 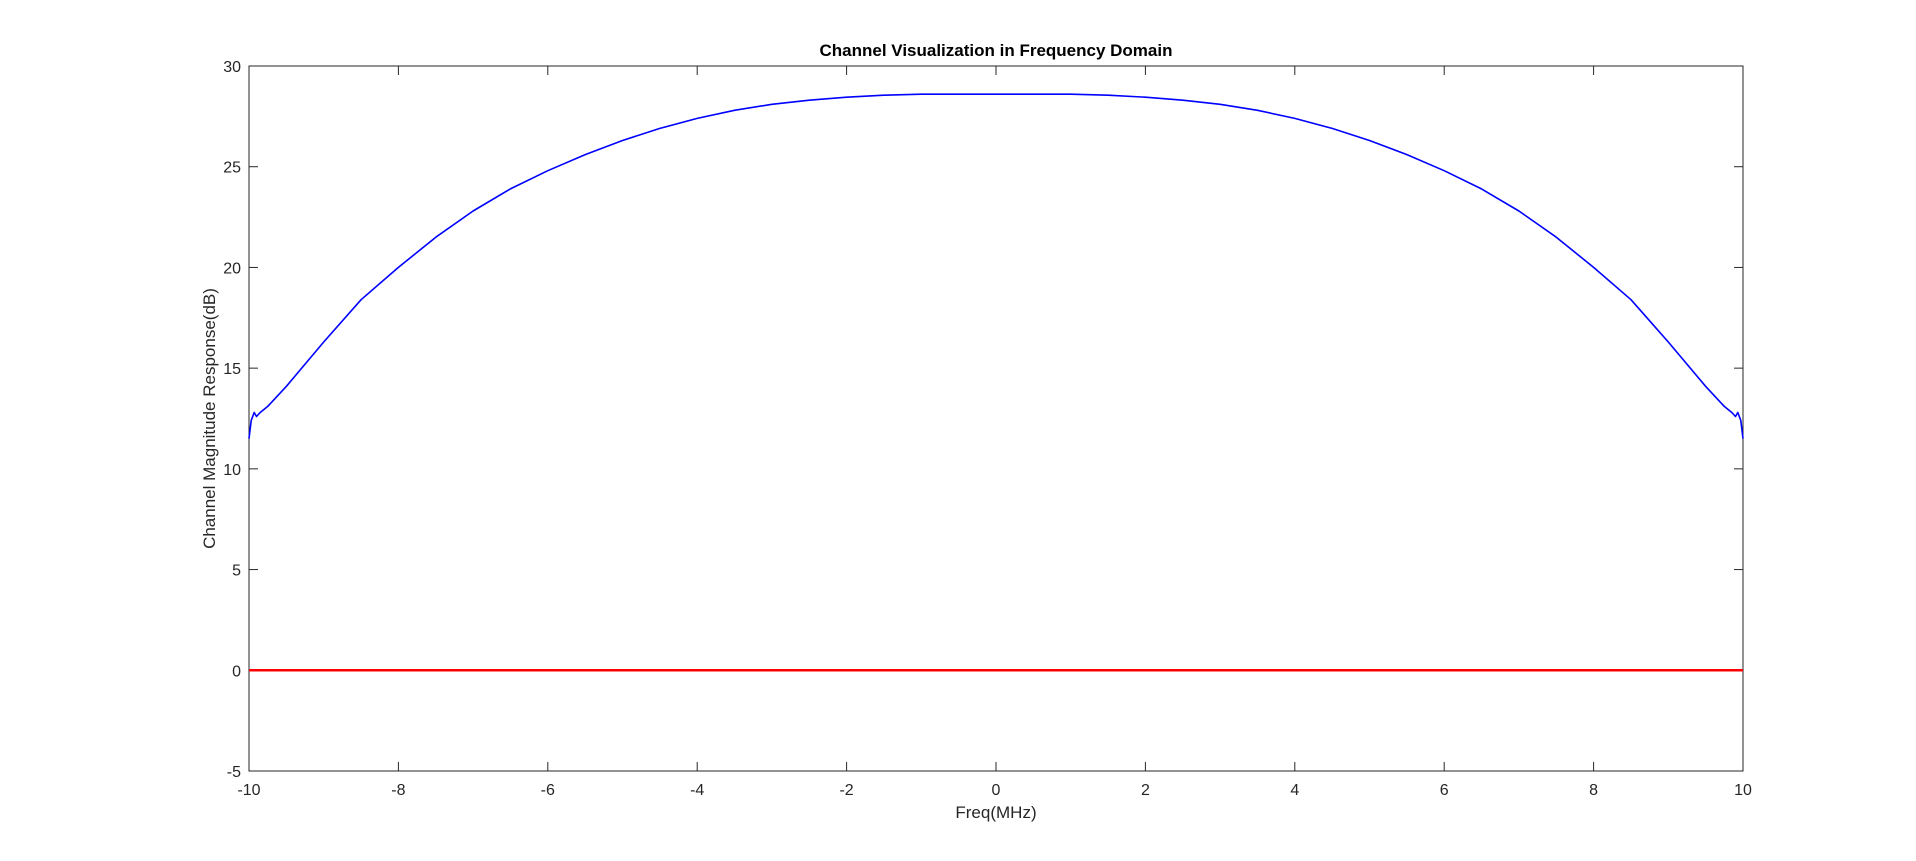 What do you see at coordinates (1743, 790) in the screenshot?
I see `x-tick-label: 10` at bounding box center [1743, 790].